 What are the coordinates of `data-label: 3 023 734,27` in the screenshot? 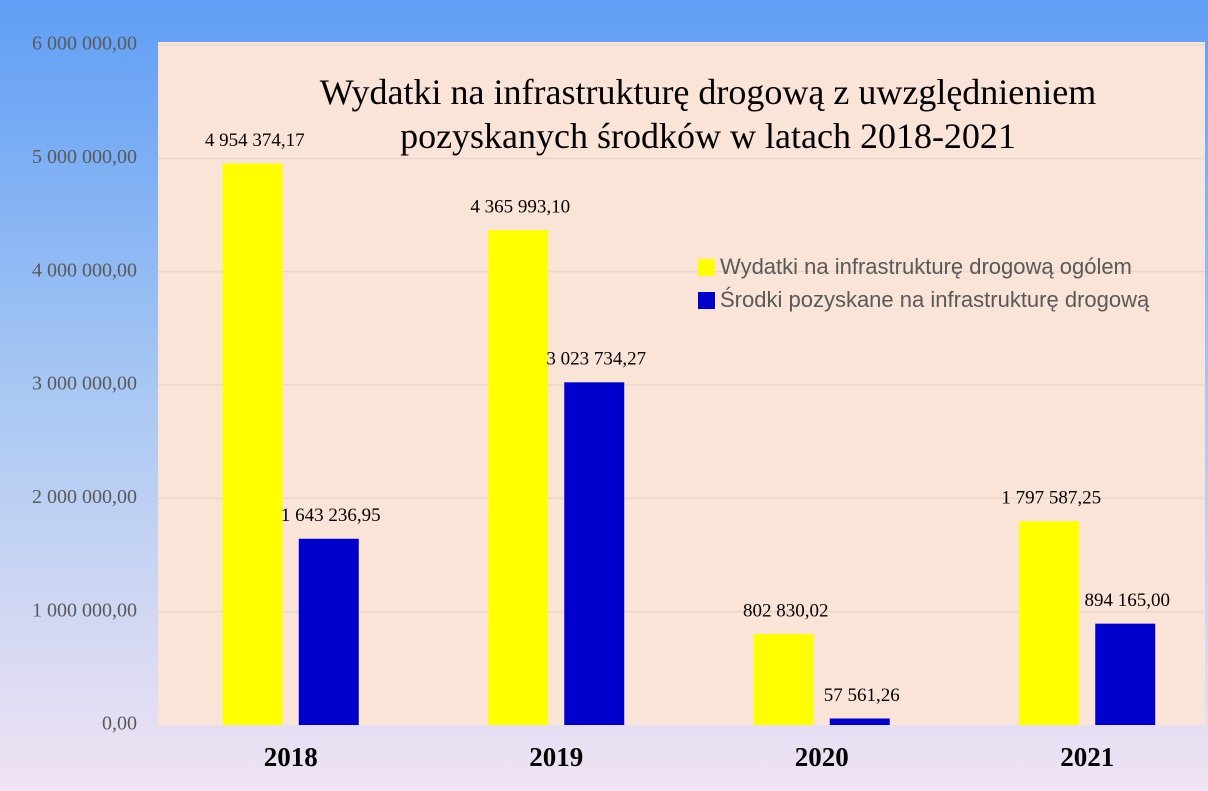 It's located at (596, 359).